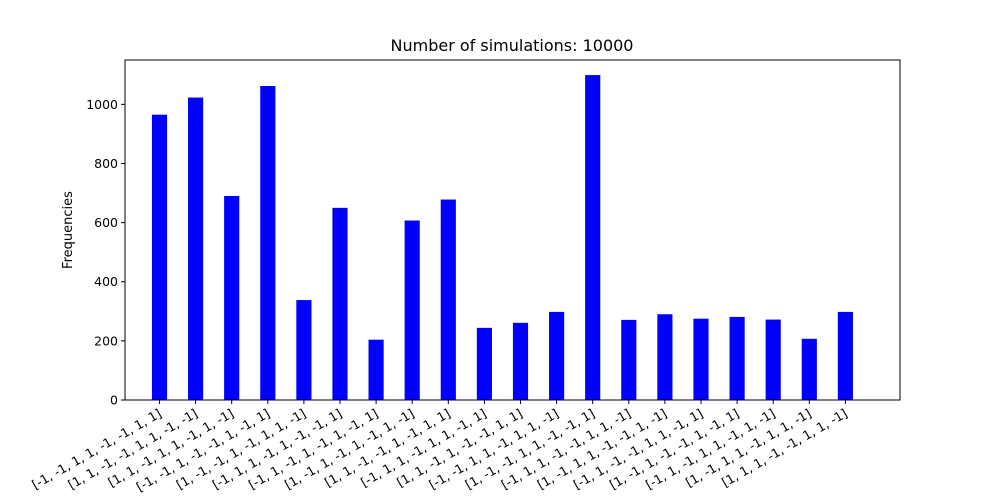  I want to click on y-tick-label: 1000, so click(102, 104).